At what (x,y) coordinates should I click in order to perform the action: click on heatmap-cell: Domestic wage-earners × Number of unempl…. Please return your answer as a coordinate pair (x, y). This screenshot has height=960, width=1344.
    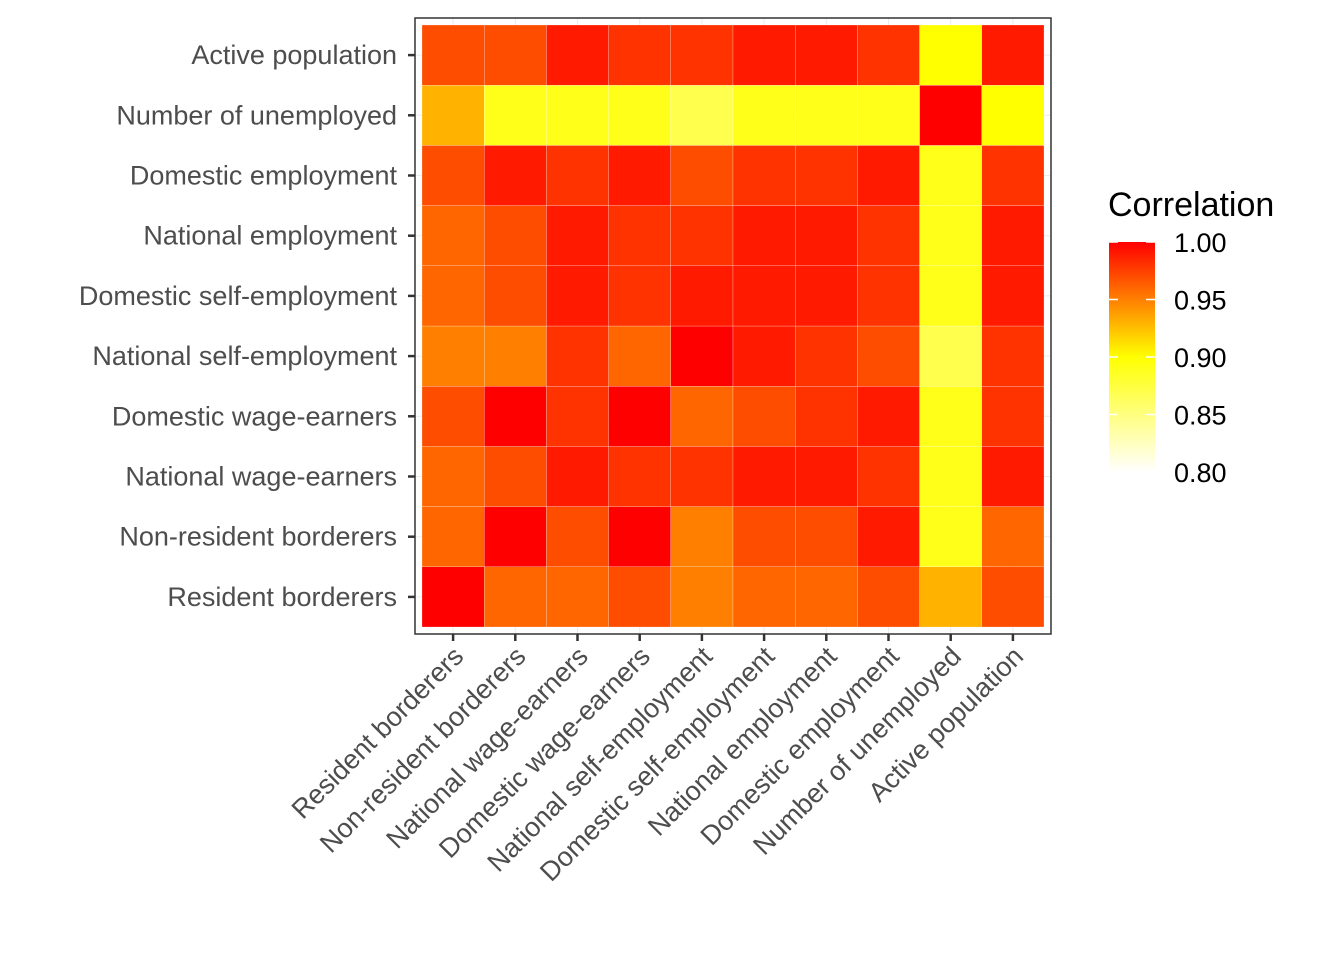
    Looking at the image, I should click on (950, 416).